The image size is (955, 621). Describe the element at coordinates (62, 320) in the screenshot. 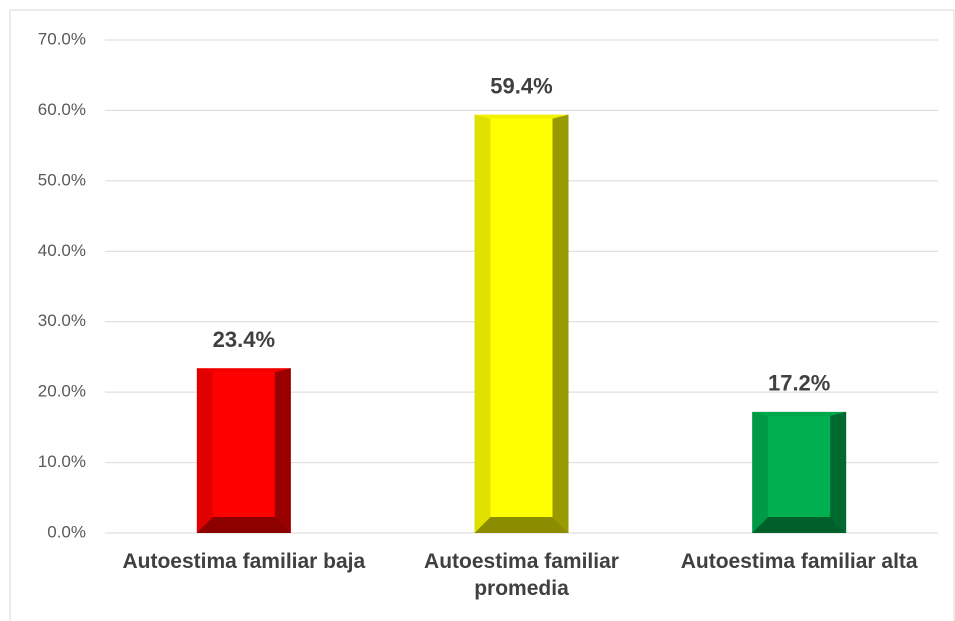

I see `y-tick-label: 30.0%` at that location.